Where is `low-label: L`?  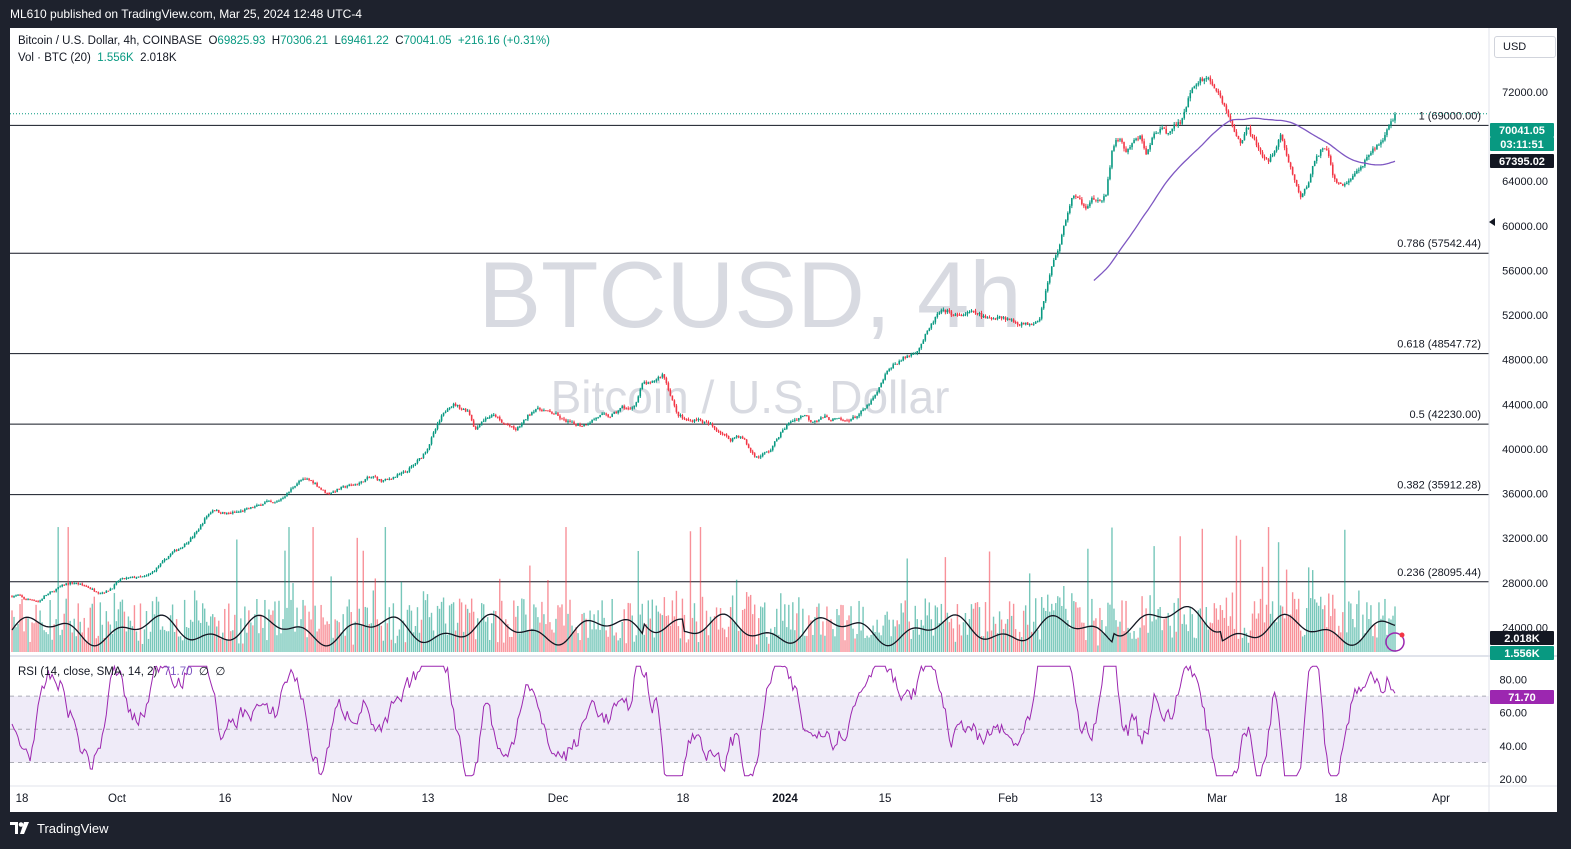 low-label: L is located at coordinates (337, 41).